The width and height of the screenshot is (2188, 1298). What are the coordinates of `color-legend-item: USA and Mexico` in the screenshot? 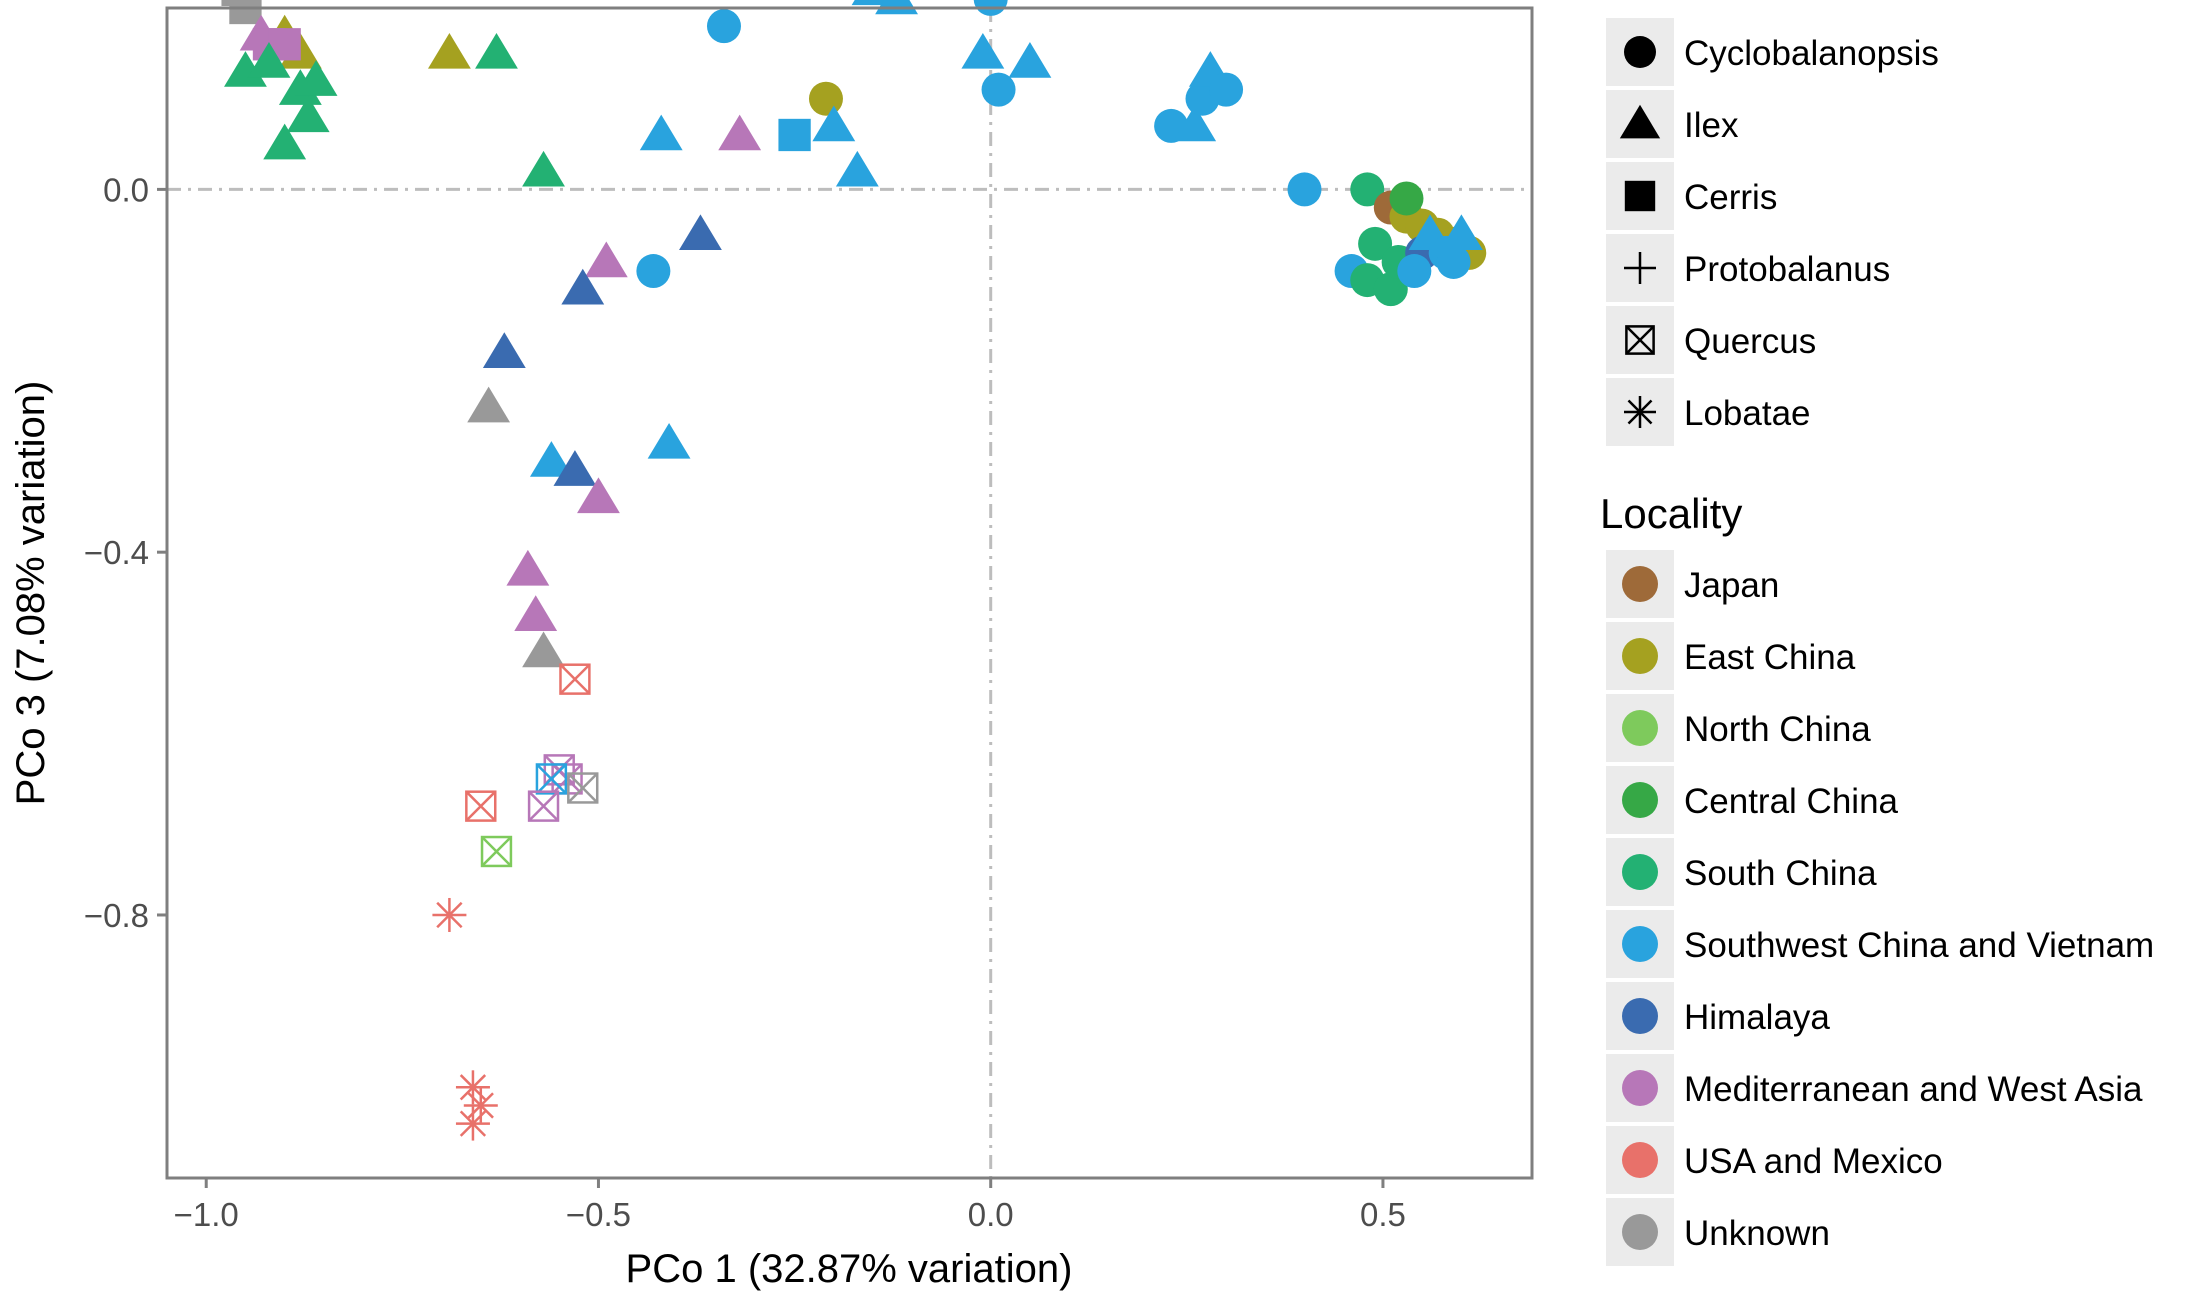 It's located at (1774, 1160).